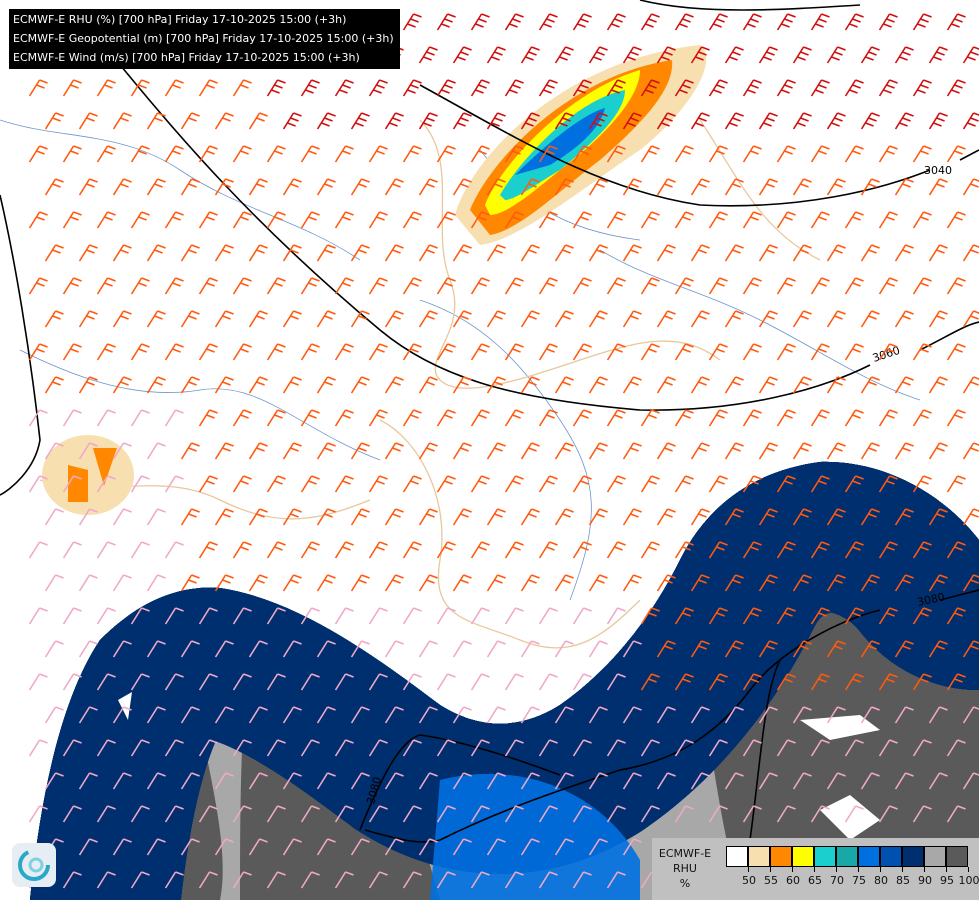 This screenshot has height=900, width=979. Describe the element at coordinates (837, 880) in the screenshot. I see `legend-tick-label: 70` at that location.